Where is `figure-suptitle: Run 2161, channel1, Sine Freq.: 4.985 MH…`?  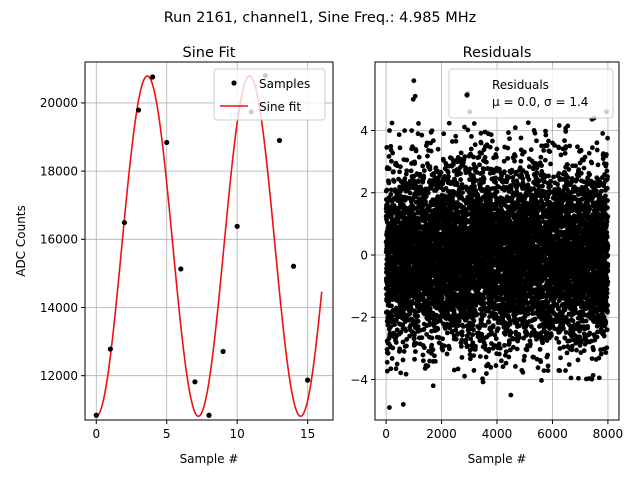 figure-suptitle: Run 2161, channel1, Sine Freq.: 4.985 MH… is located at coordinates (320, 18).